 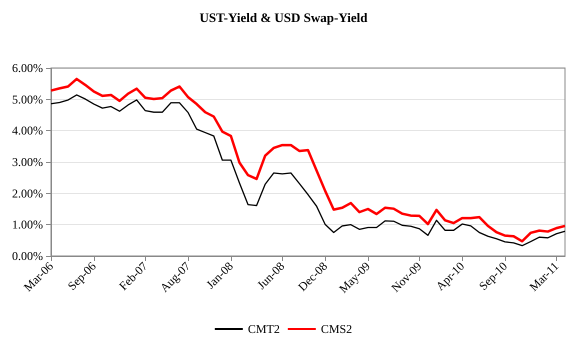 I want to click on y-tick-label: 4.00%, so click(x=27, y=131).